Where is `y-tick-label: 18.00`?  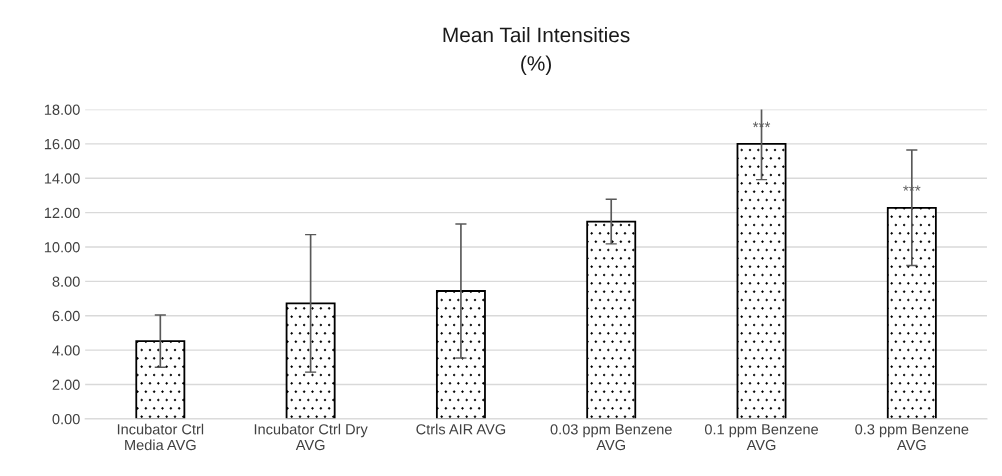
y-tick-label: 18.00 is located at coordinates (62, 109).